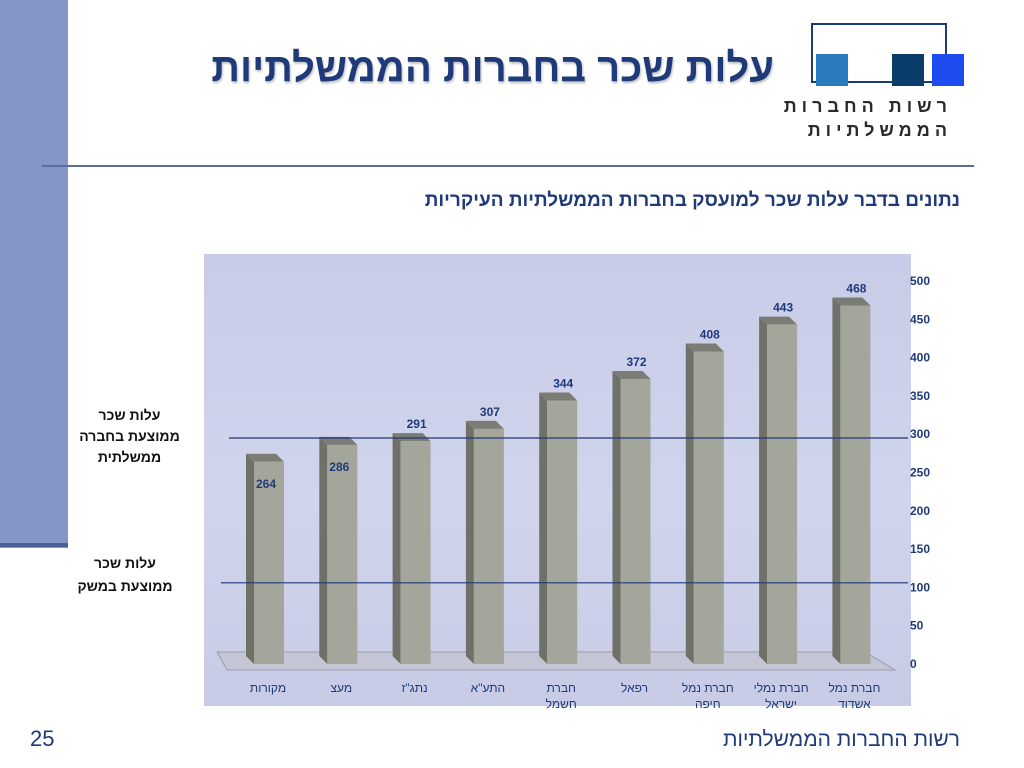 The image size is (1024, 768). What do you see at coordinates (920, 434) in the screenshot?
I see `y-tick-label: 300` at bounding box center [920, 434].